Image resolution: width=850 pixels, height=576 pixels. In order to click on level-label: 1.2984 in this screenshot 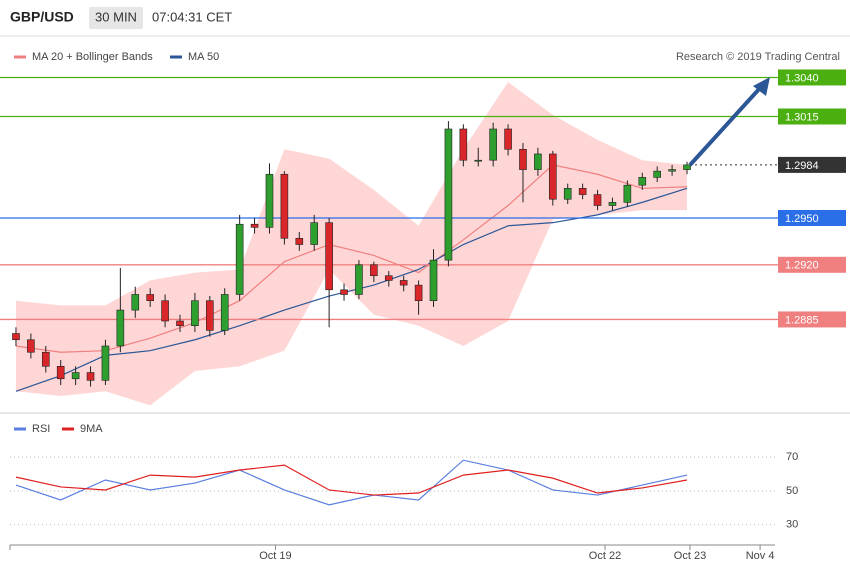, I will do `click(802, 166)`.